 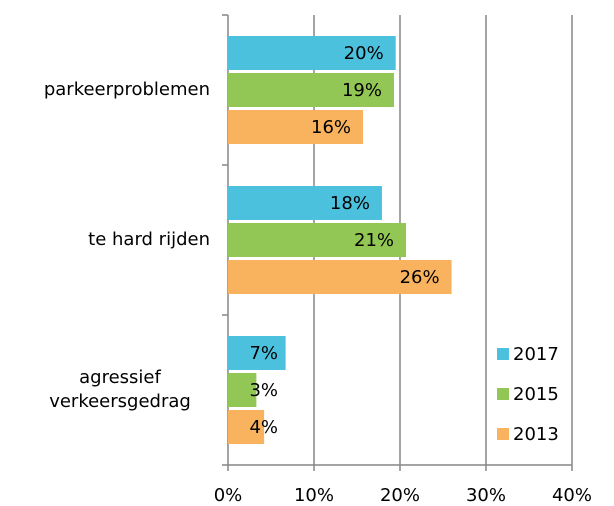 I want to click on data-label: 19%, so click(x=362, y=90).